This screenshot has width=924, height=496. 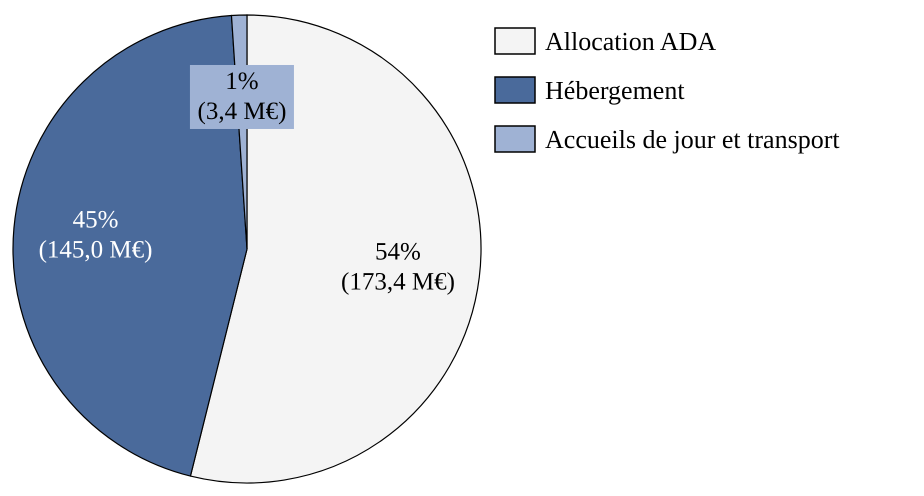 I want to click on legend-label: Hébergement, so click(x=615, y=90).